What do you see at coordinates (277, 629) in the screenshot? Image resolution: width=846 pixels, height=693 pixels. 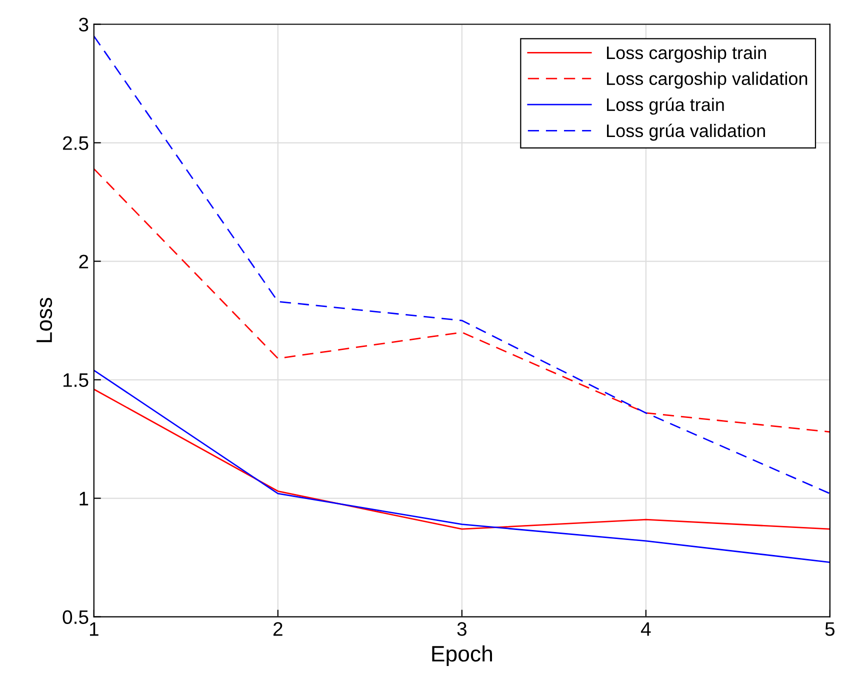 I see `x-tick-label: 2` at bounding box center [277, 629].